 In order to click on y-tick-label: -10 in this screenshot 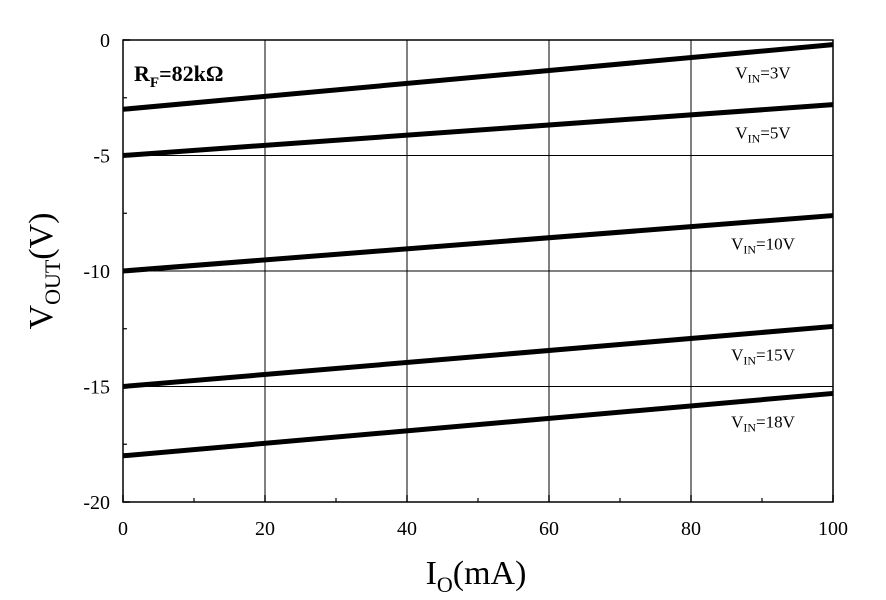, I will do `click(96, 272)`.